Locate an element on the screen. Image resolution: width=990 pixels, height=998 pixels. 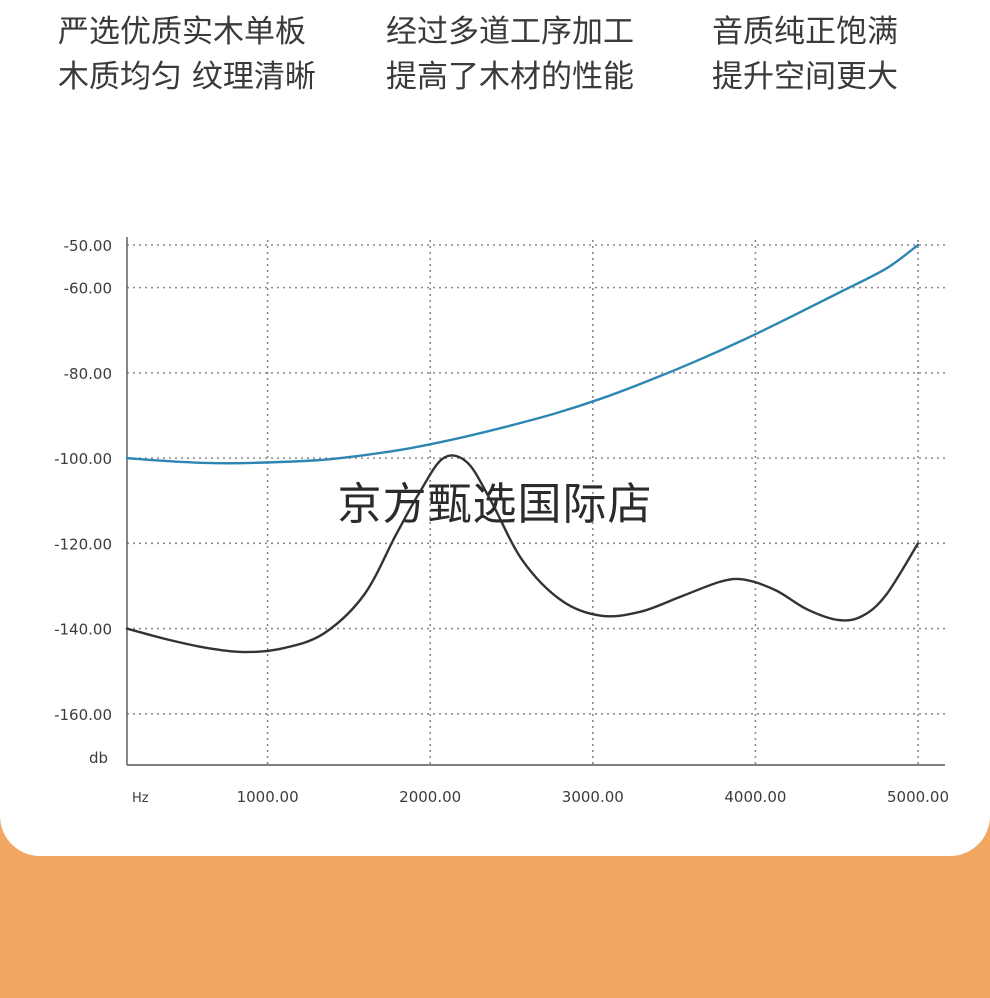
y-tick-label: -80.00 is located at coordinates (88, 374).